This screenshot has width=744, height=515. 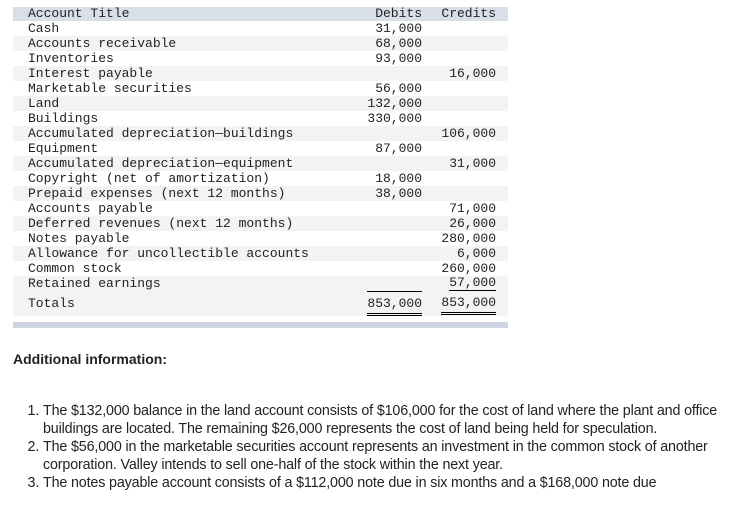 What do you see at coordinates (79, 13) in the screenshot?
I see `header-account-title: Account Title` at bounding box center [79, 13].